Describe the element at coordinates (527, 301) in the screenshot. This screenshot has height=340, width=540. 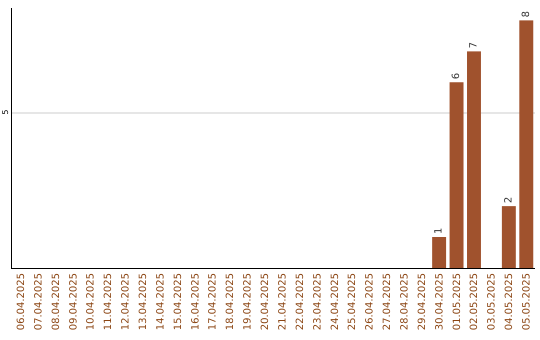
I see `x-tick-label: 05.05.2025` at that location.